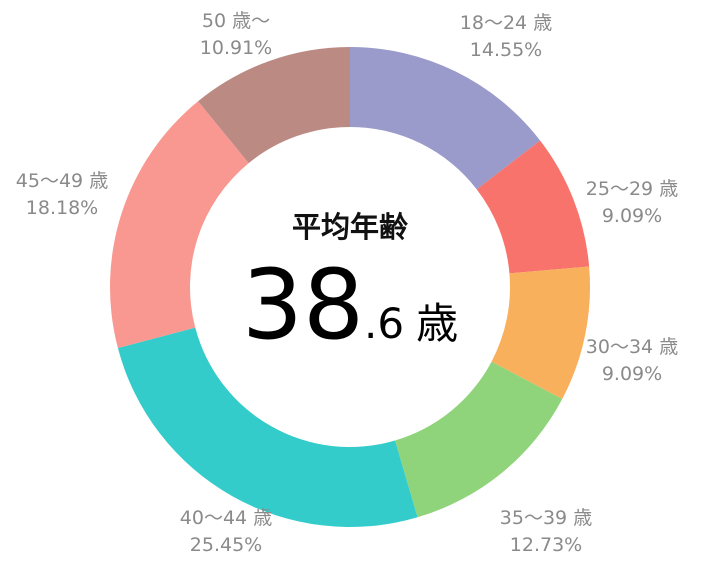 The image size is (720, 576). What do you see at coordinates (546, 531) in the screenshot?
I see `slice-label-4: 35〜39 歳 12.73%` at bounding box center [546, 531].